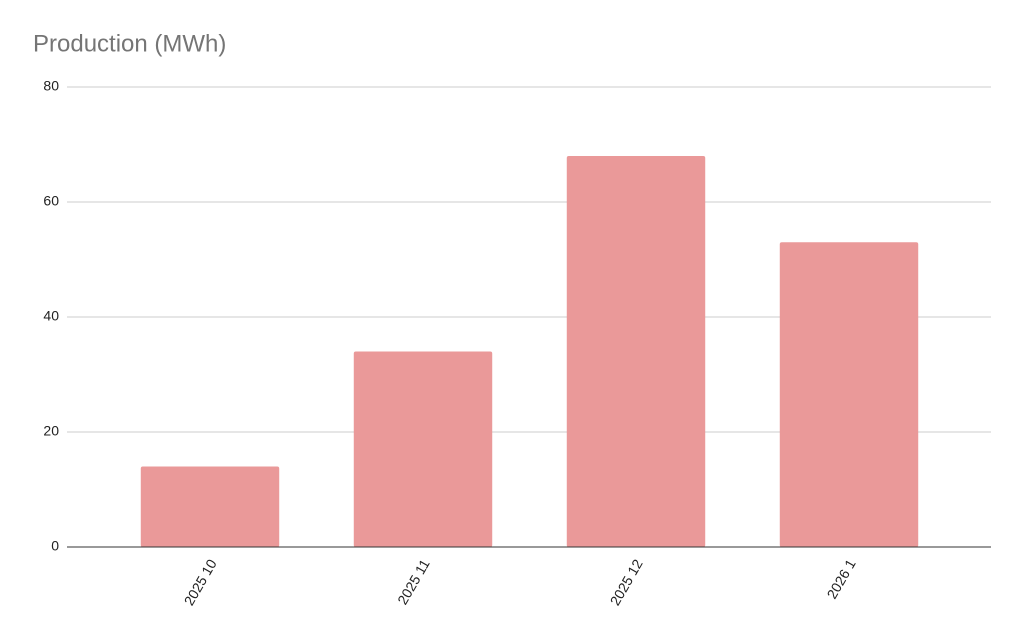 This screenshot has width=1024, height=641. Describe the element at coordinates (129, 43) in the screenshot. I see `chart-title: Production (MWh)` at that location.